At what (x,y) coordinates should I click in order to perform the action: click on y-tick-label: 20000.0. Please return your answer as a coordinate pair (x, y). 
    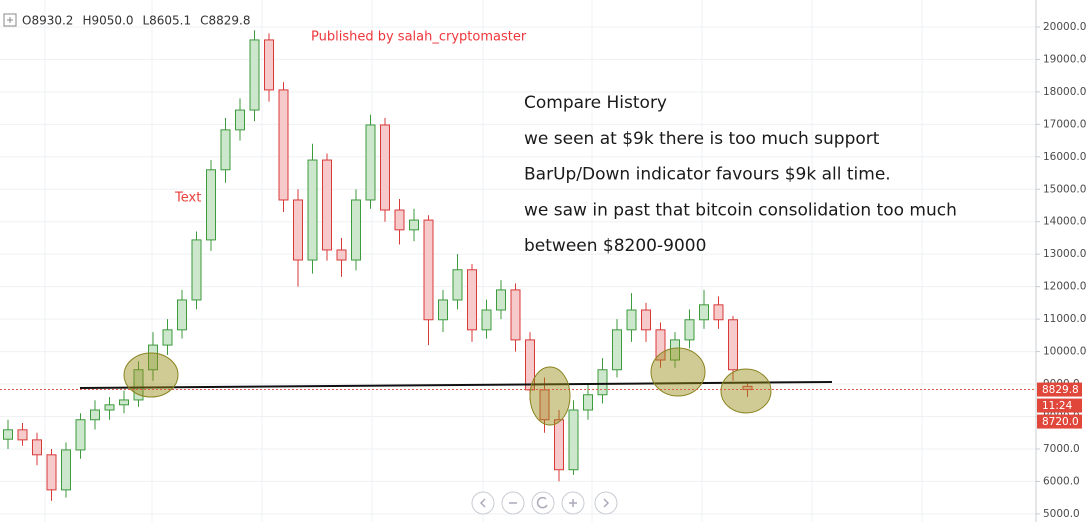
    Looking at the image, I should click on (1064, 27).